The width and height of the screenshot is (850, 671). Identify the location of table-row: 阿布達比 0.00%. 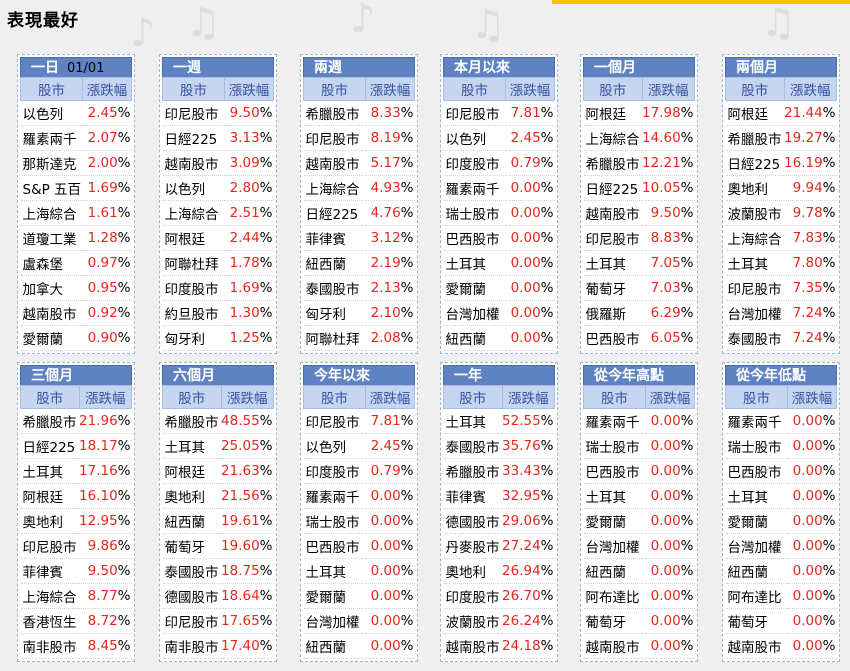
(781, 596).